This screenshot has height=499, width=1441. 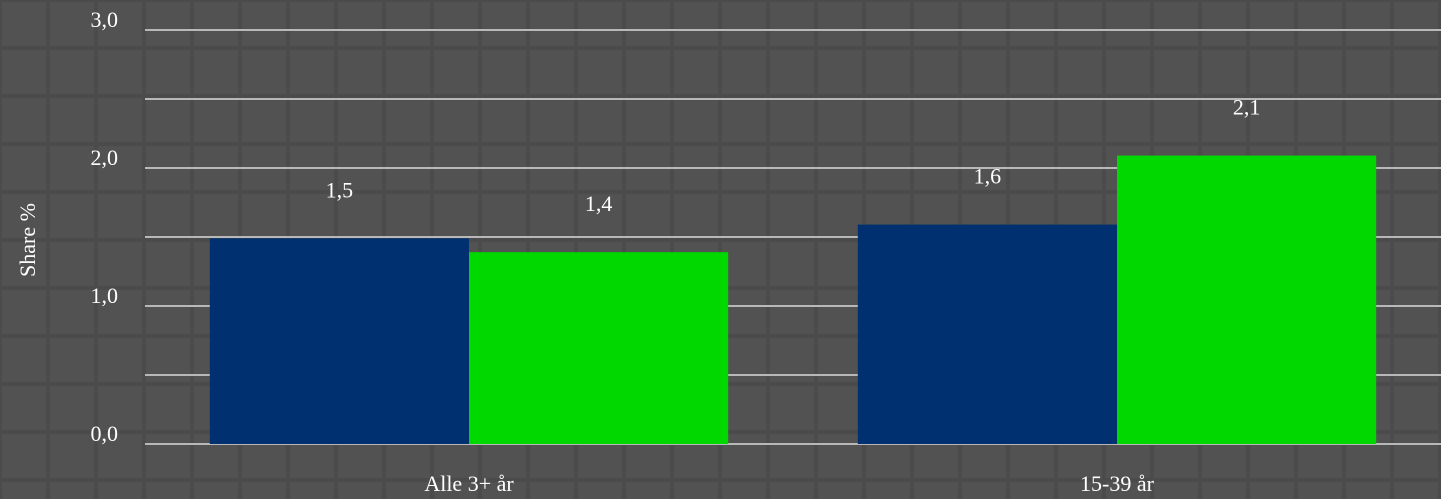 I want to click on y-tick-label: 3,0, so click(x=105, y=19).